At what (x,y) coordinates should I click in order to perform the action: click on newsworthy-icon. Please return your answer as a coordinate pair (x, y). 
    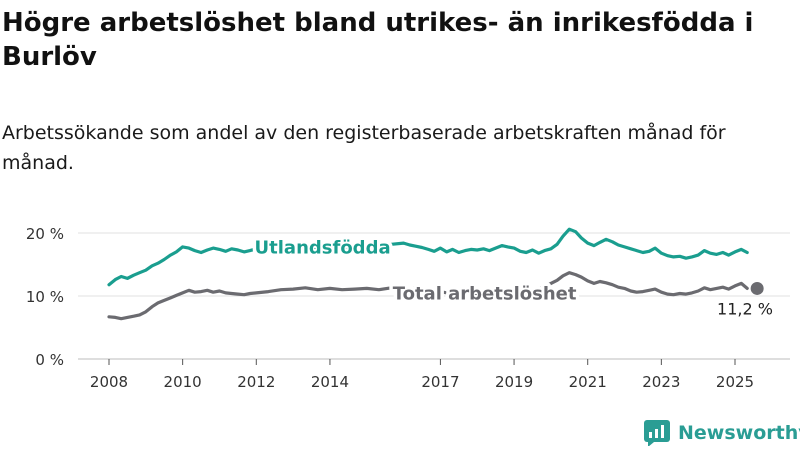
    Looking at the image, I should click on (657, 433).